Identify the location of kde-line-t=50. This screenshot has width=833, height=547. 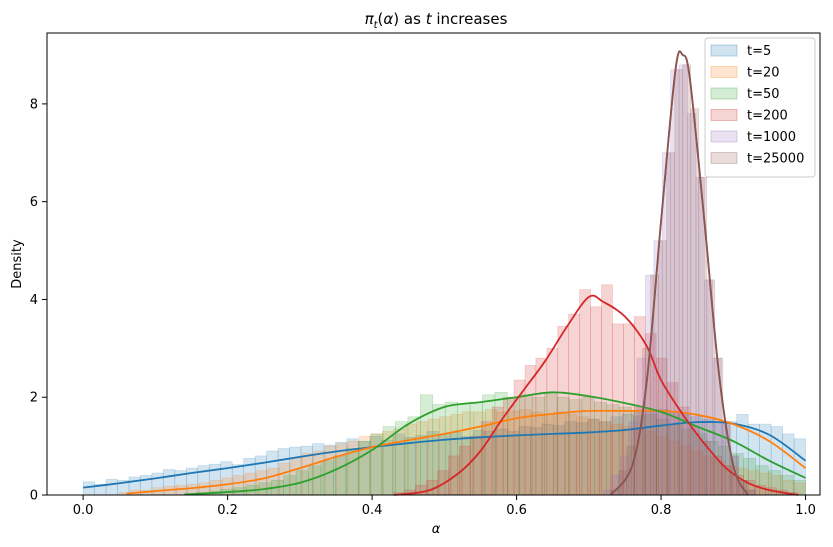
(495, 443).